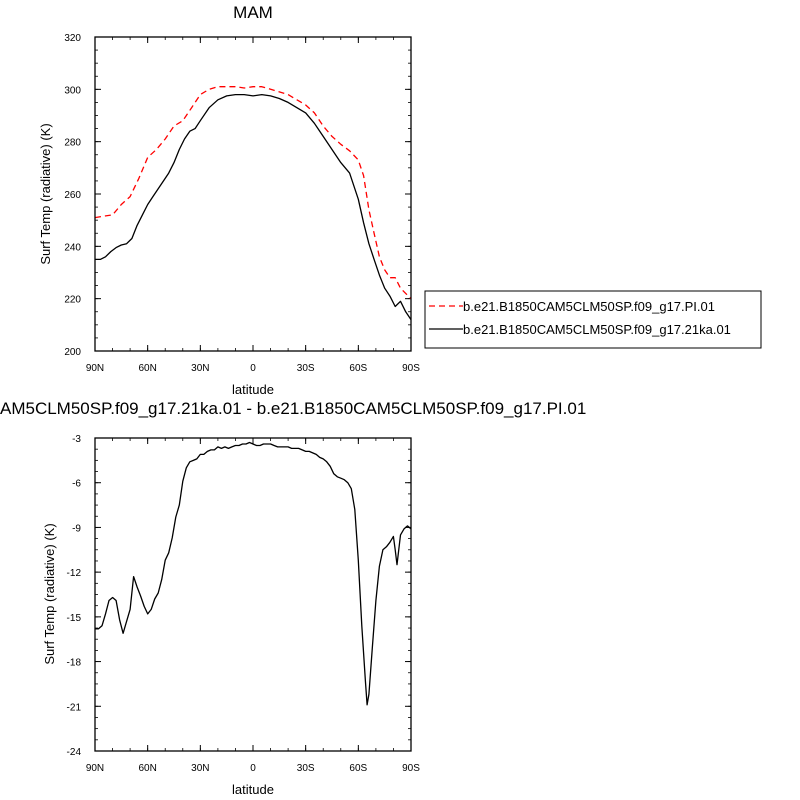  I want to click on bottom-chart-xtick-label: 60N, so click(147, 768).